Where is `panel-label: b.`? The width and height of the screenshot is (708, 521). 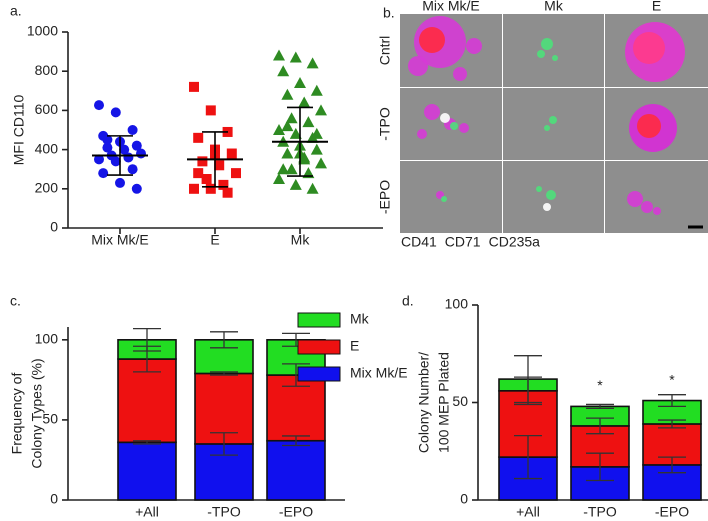 panel-label: b. is located at coordinates (389, 13).